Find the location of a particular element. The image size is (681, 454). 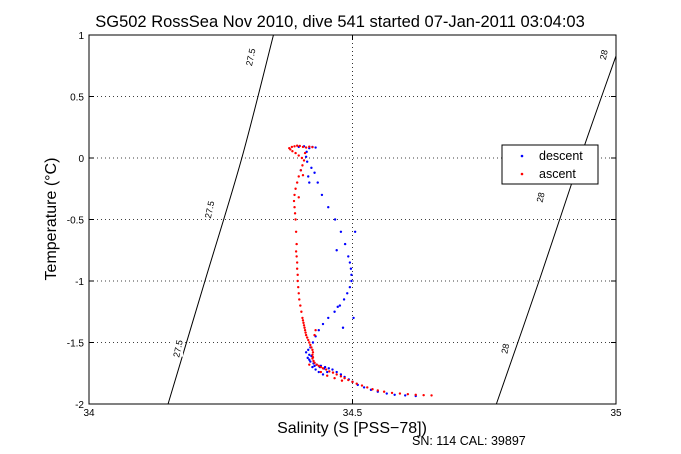

ascent-series is located at coordinates (360, 270).